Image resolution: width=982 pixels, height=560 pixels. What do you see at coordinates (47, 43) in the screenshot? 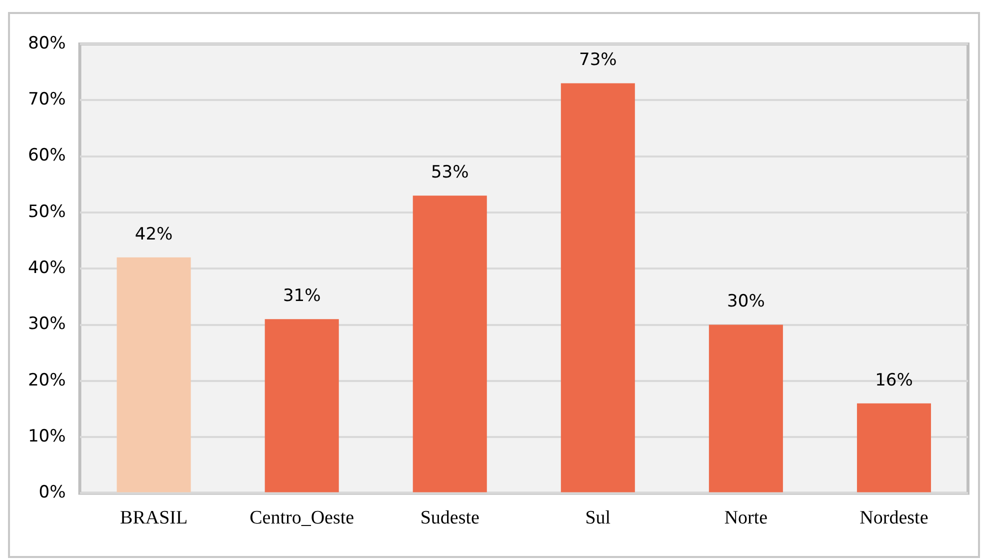
I see `y-tick-label: 80%` at bounding box center [47, 43].